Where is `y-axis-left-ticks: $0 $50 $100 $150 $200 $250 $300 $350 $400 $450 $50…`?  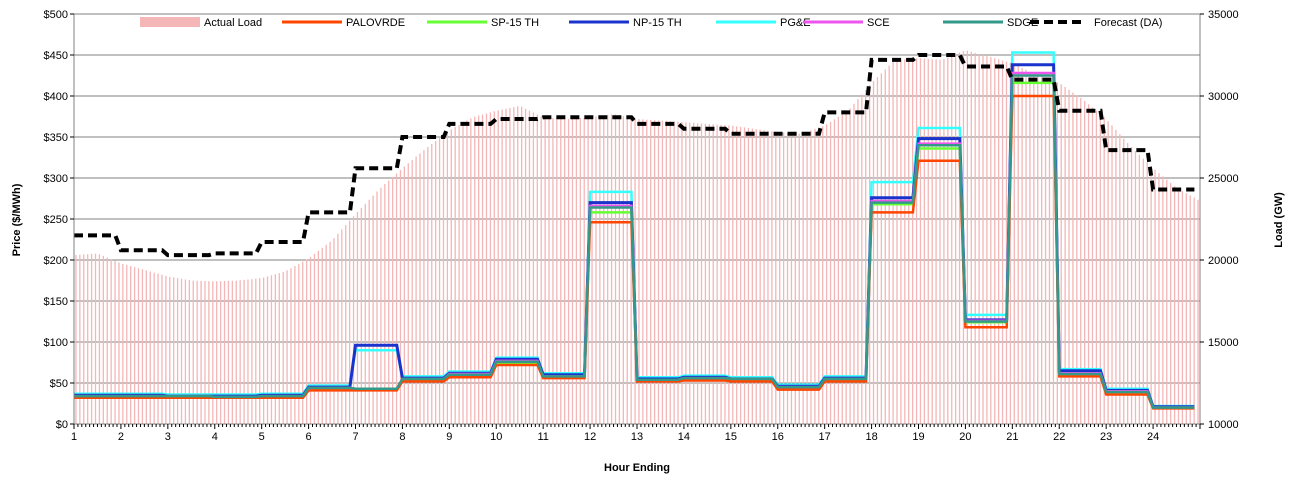 y-axis-left-ticks: $0 $50 $100 $150 $200 $250 $300 $350 $400 $450 $50… is located at coordinates (59, 220).